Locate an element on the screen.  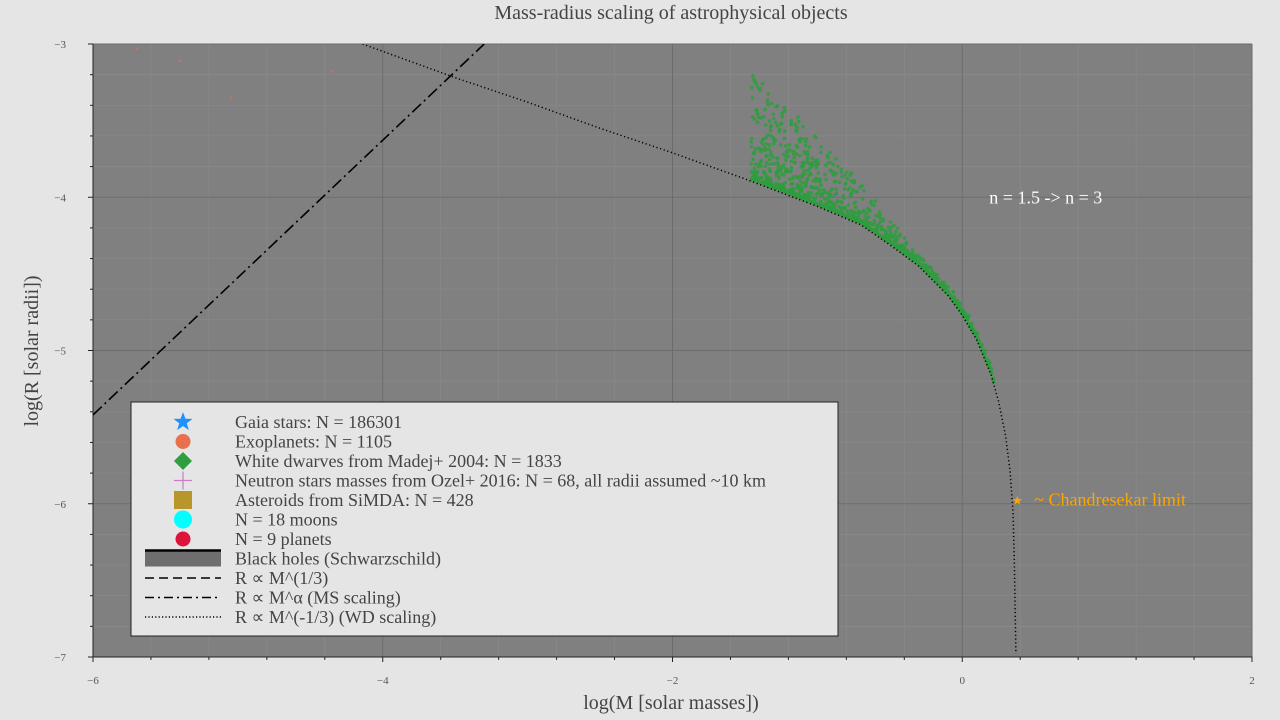
legend-circle-icon is located at coordinates (183, 539).